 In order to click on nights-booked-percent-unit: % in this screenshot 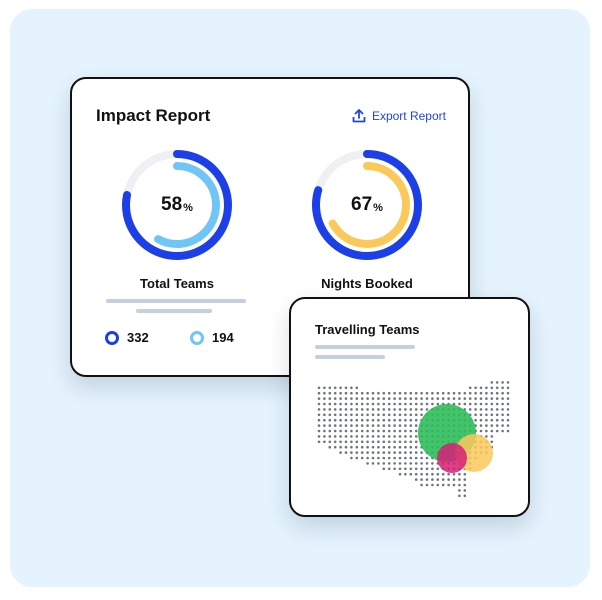, I will do `click(378, 207)`.